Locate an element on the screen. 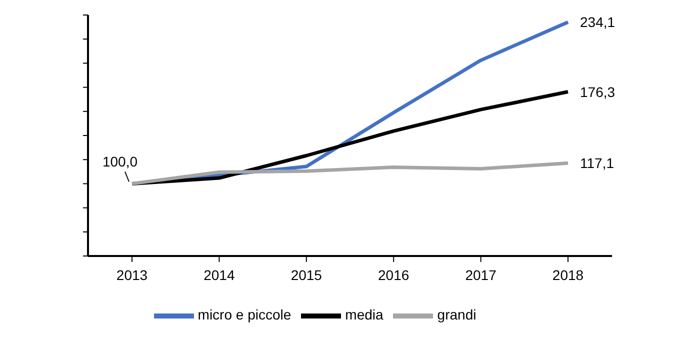 The height and width of the screenshot is (346, 700). data-label: 117,1 is located at coordinates (597, 163).